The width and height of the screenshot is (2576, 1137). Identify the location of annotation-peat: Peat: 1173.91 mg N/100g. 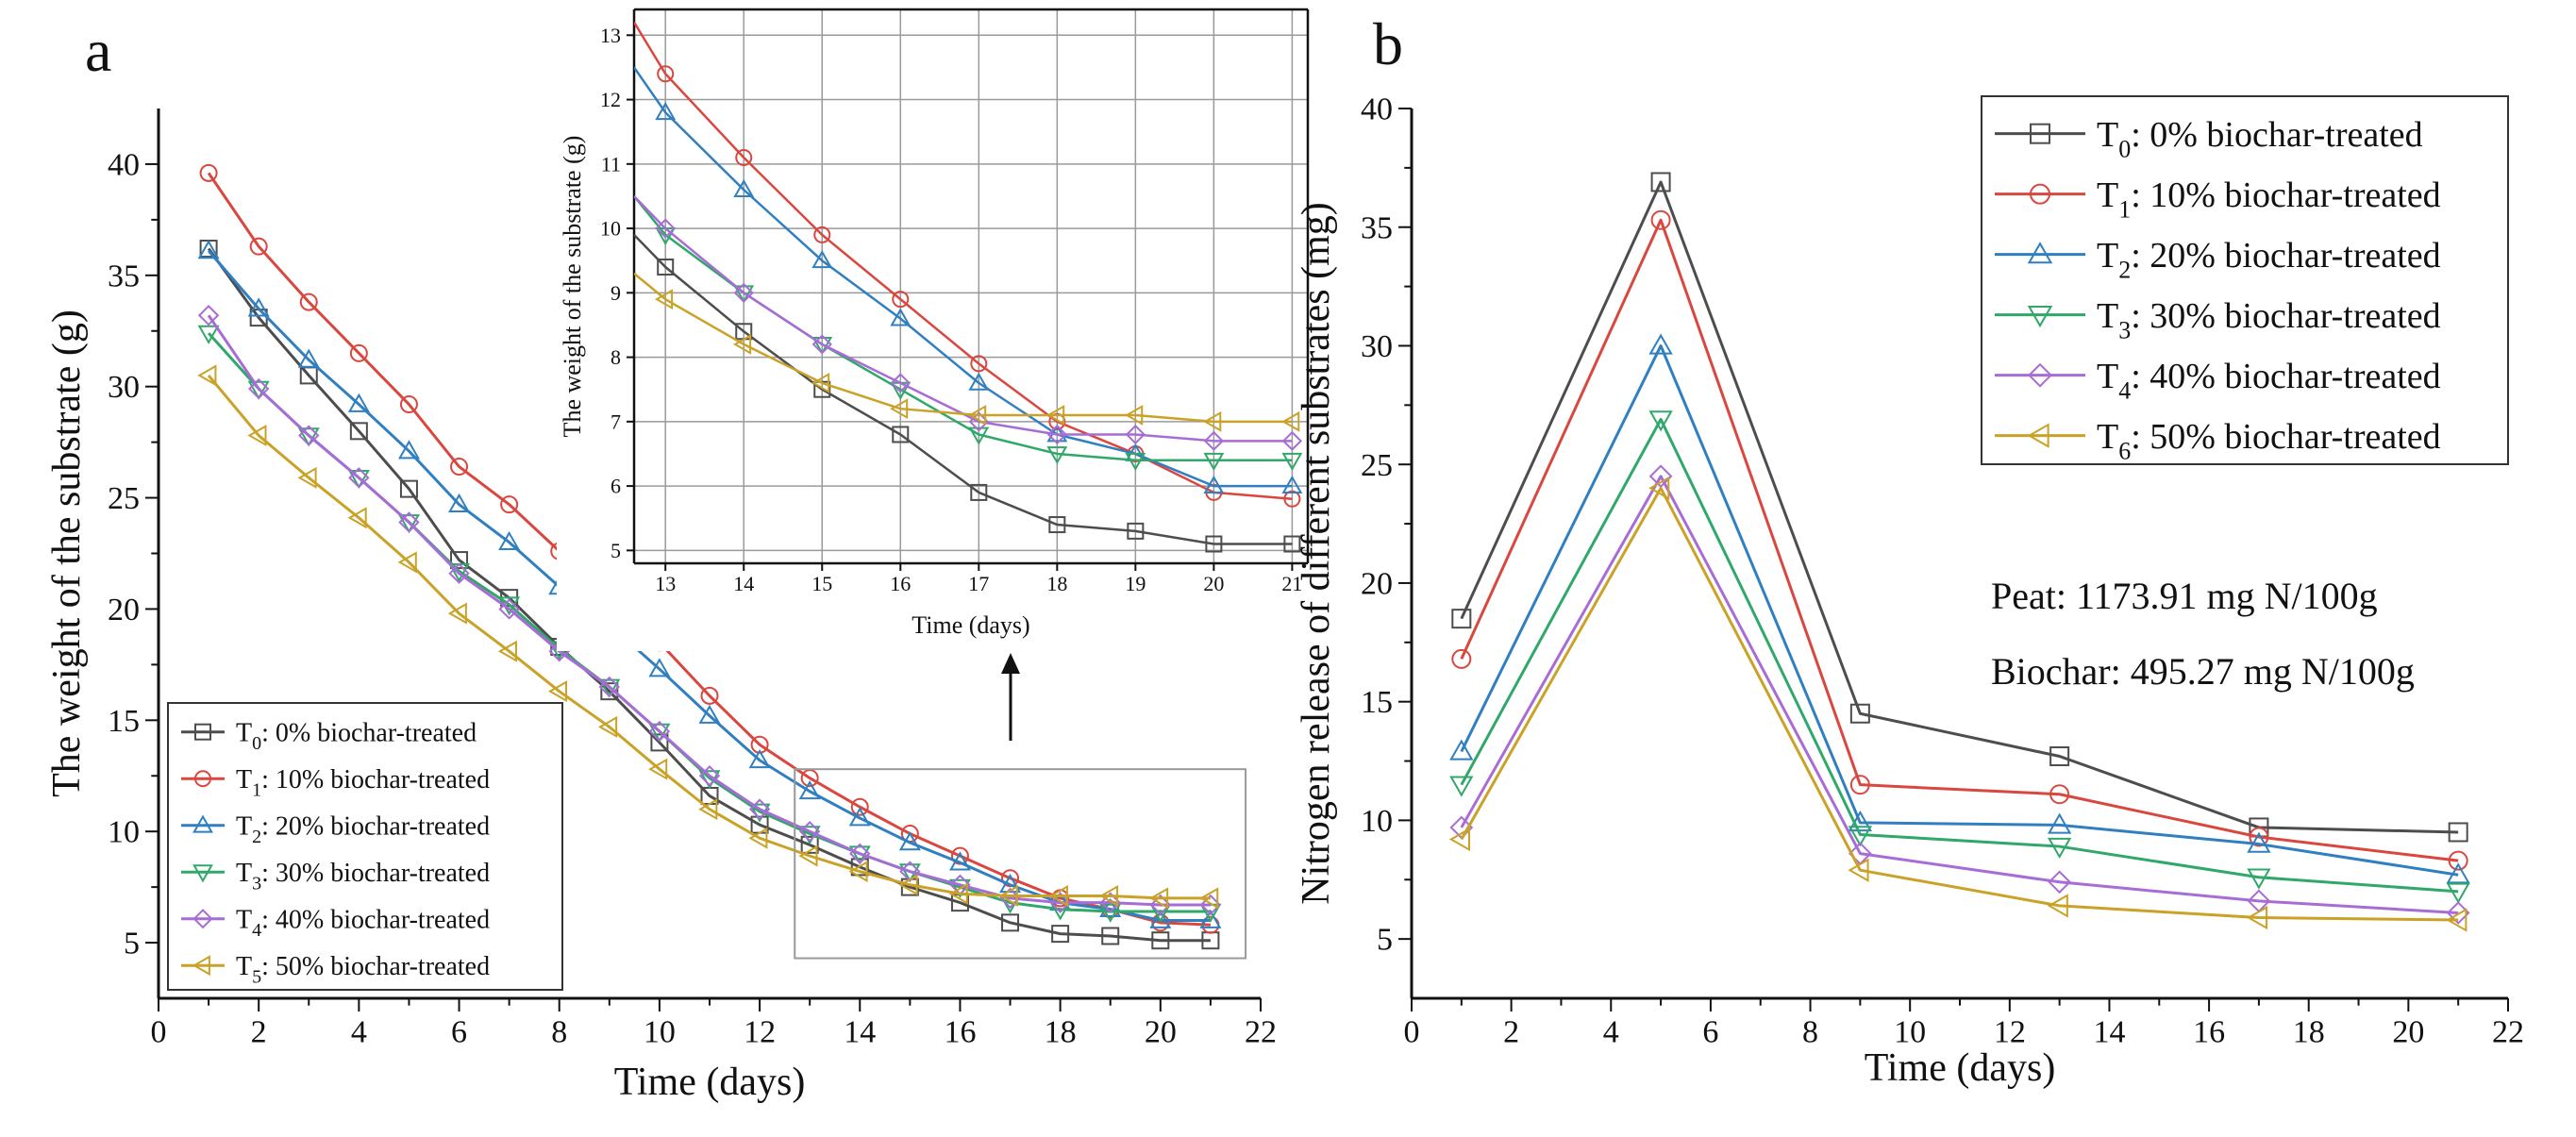
(2184, 596).